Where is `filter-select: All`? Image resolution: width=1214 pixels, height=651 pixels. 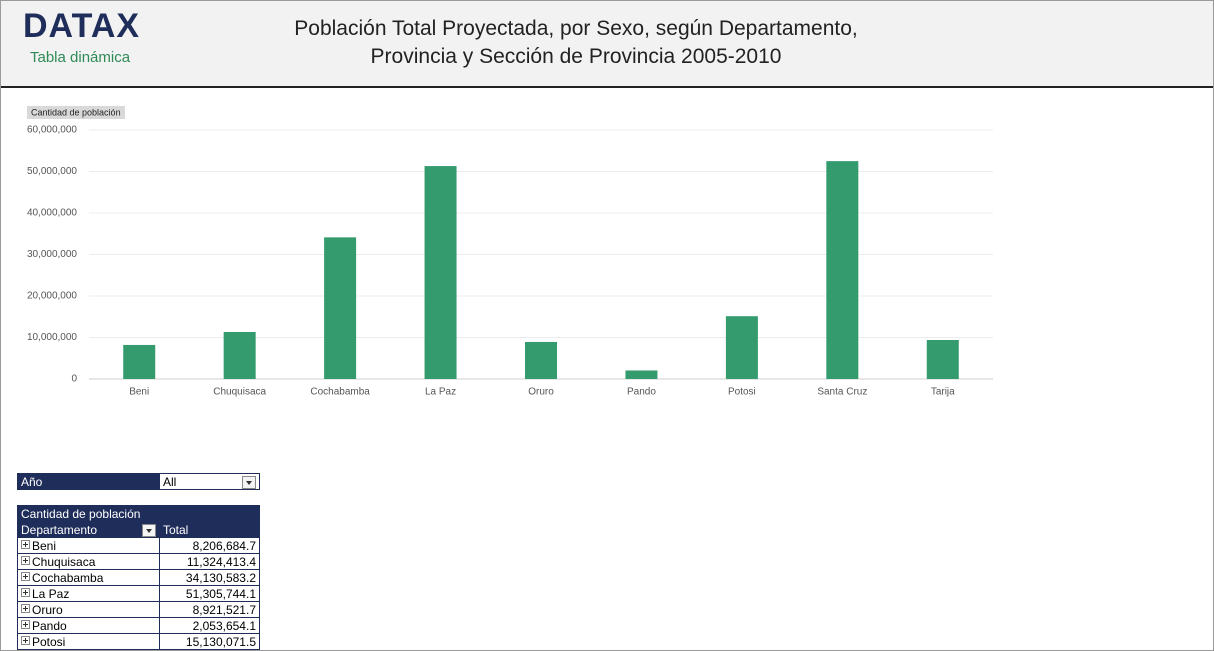 filter-select: All is located at coordinates (209, 481).